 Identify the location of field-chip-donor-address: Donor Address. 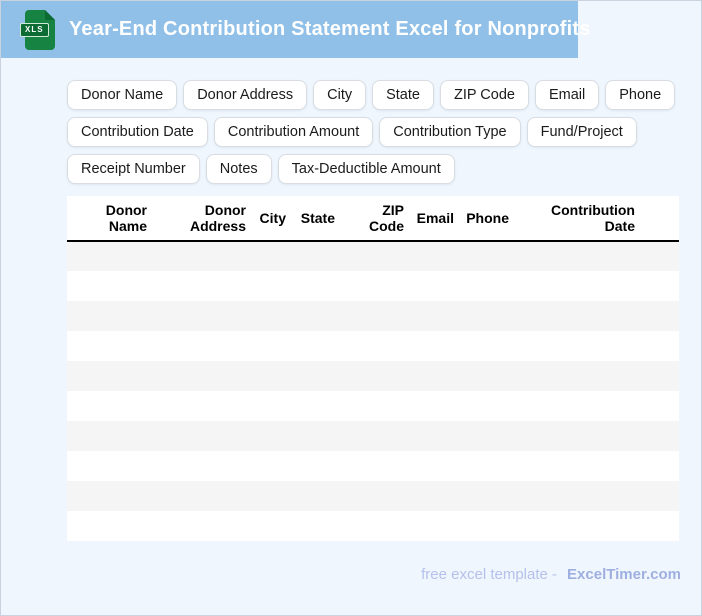
(245, 95).